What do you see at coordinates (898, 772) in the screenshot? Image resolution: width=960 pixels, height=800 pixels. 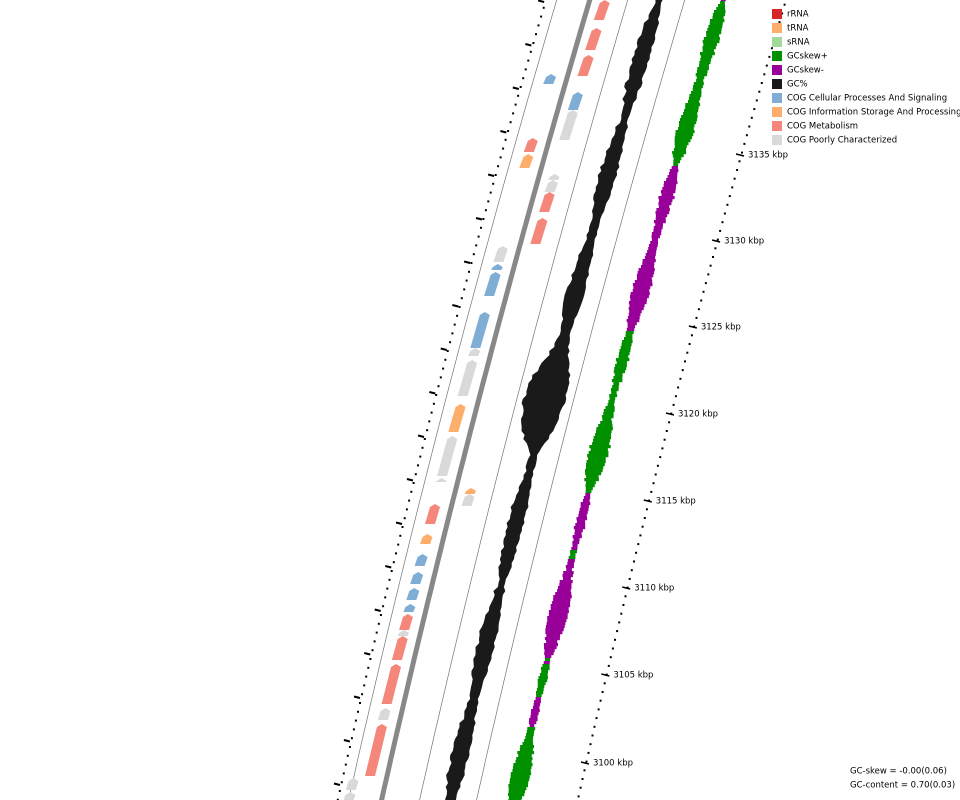 I see `gc-skew-summary: GC-skew = -0.00(0.06)` at bounding box center [898, 772].